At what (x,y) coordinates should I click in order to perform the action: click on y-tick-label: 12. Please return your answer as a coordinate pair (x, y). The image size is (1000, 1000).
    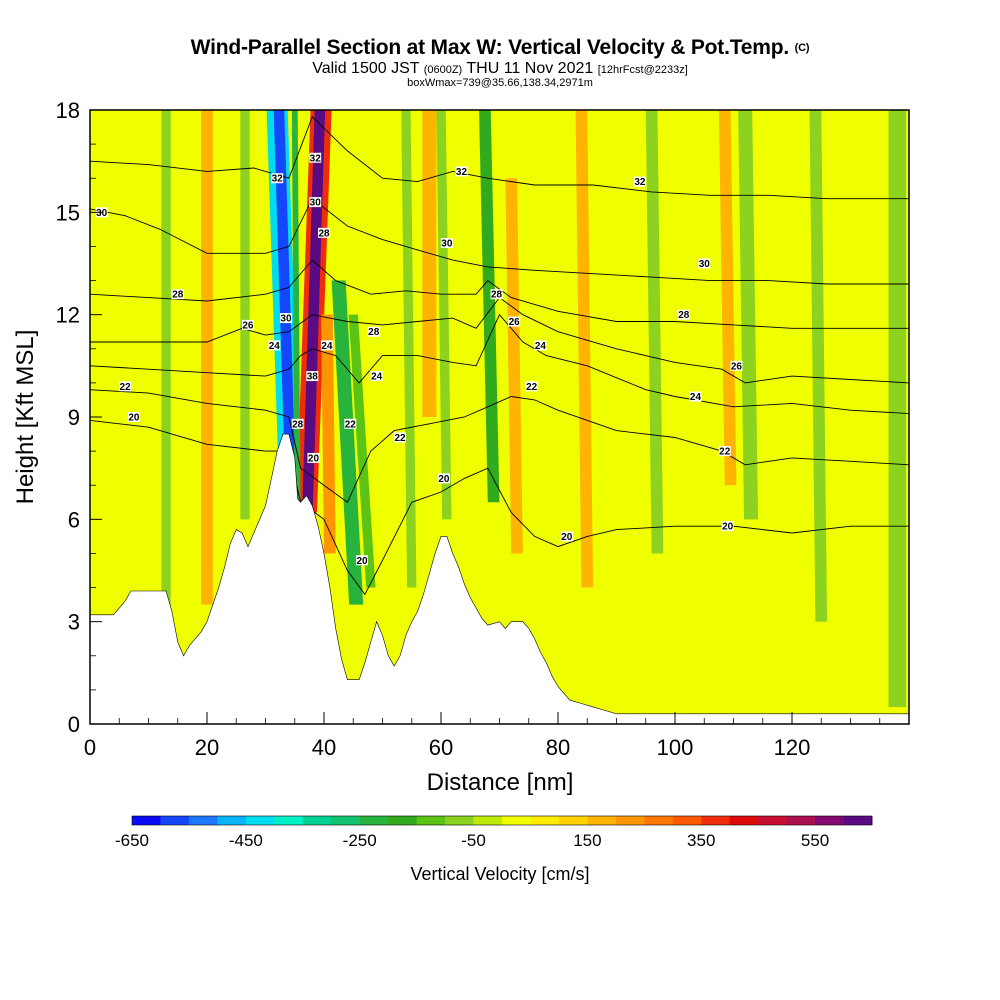
    Looking at the image, I should click on (68, 315).